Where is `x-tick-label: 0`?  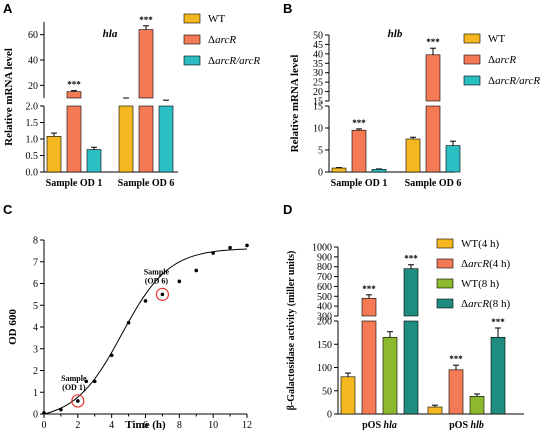
x-tick-label: 0 is located at coordinates (44, 425).